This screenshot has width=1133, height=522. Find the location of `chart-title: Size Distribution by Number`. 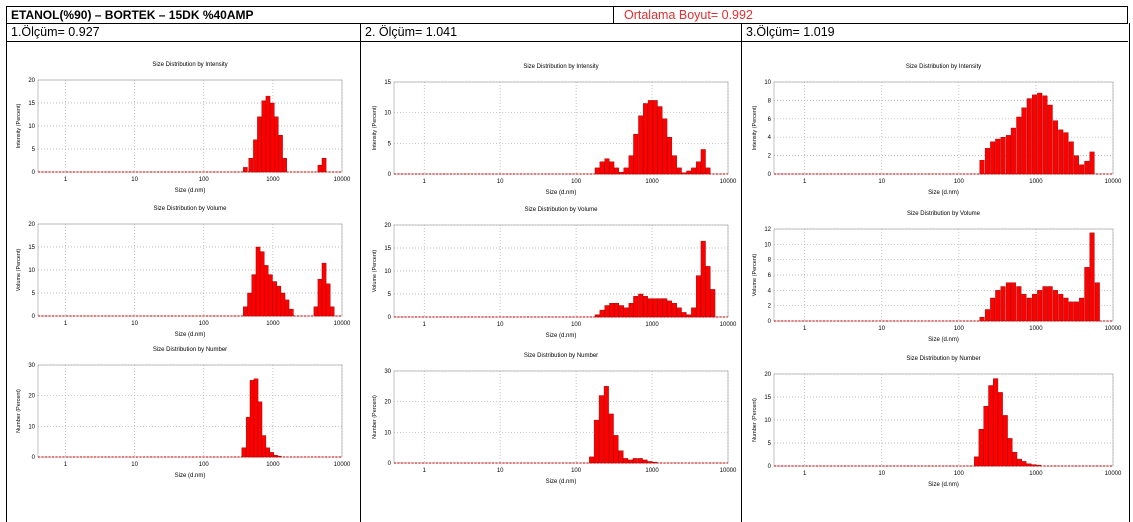

chart-title: Size Distribution by Number is located at coordinates (190, 350).